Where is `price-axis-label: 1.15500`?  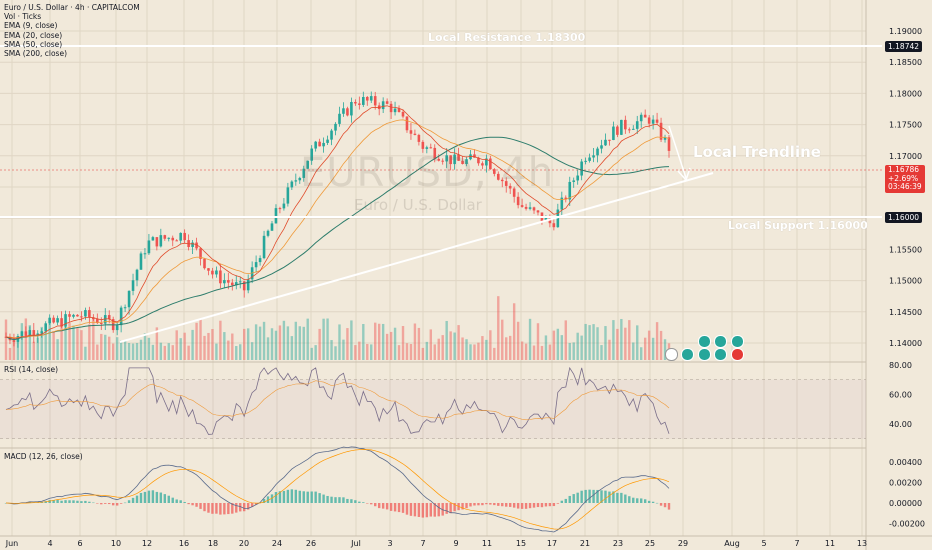 price-axis-label: 1.15500 is located at coordinates (905, 249).